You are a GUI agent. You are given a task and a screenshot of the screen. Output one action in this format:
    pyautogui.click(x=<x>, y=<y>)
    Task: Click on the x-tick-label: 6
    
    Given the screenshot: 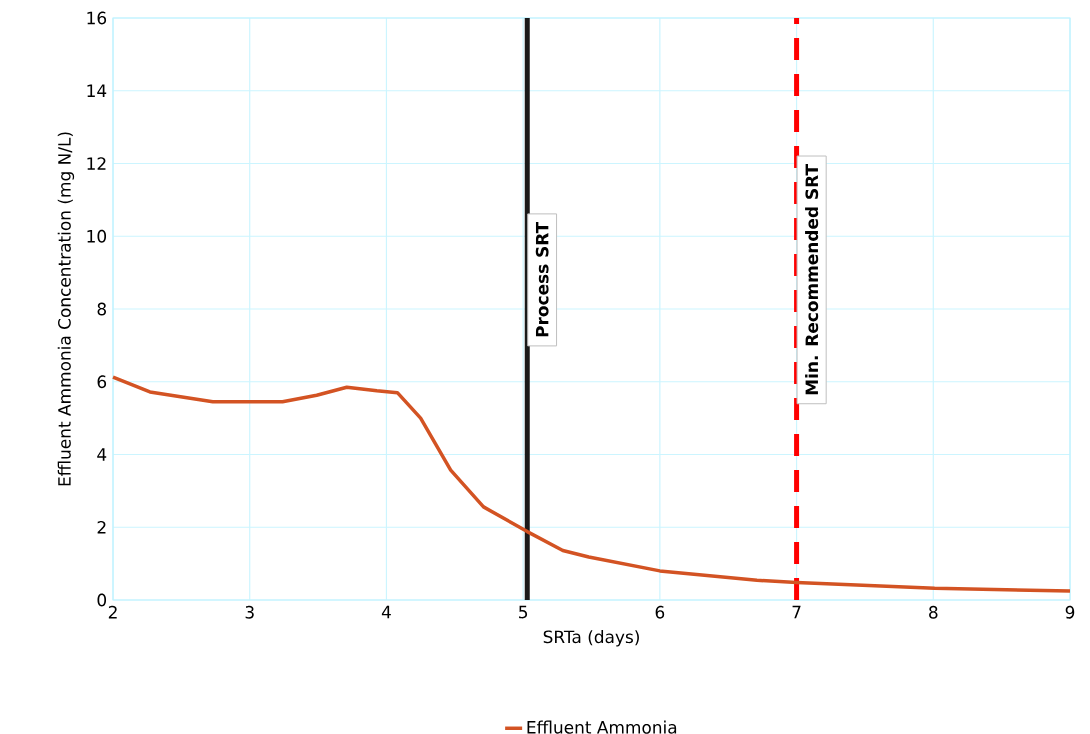 What is the action you would take?
    pyautogui.click(x=660, y=612)
    